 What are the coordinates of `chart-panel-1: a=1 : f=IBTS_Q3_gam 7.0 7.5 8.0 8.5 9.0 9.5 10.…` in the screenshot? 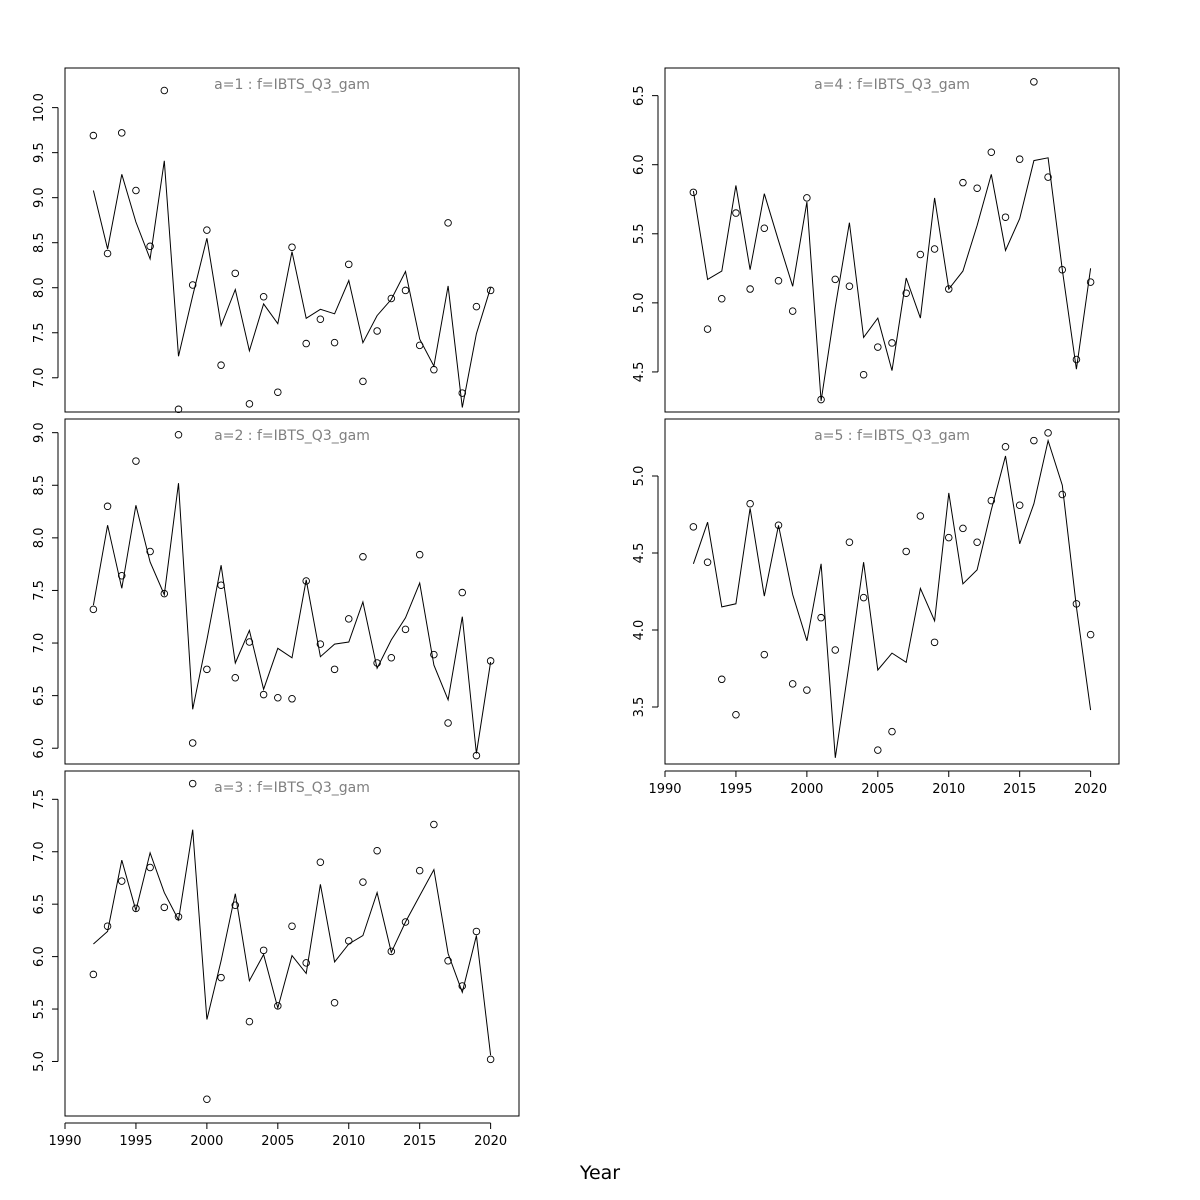 It's located at (276, 240).